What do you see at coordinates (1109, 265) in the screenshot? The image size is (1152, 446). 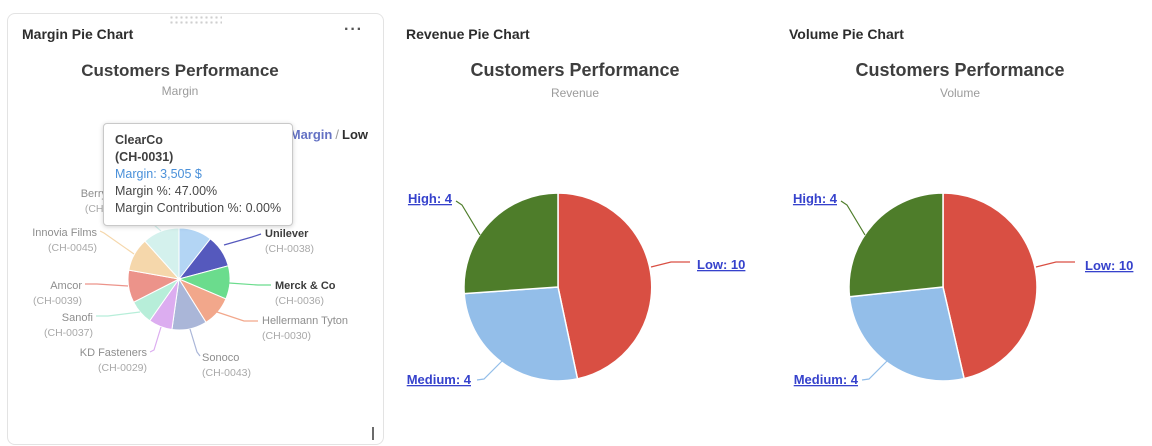 I see `volume-pie-label-low: Low: 10` at bounding box center [1109, 265].